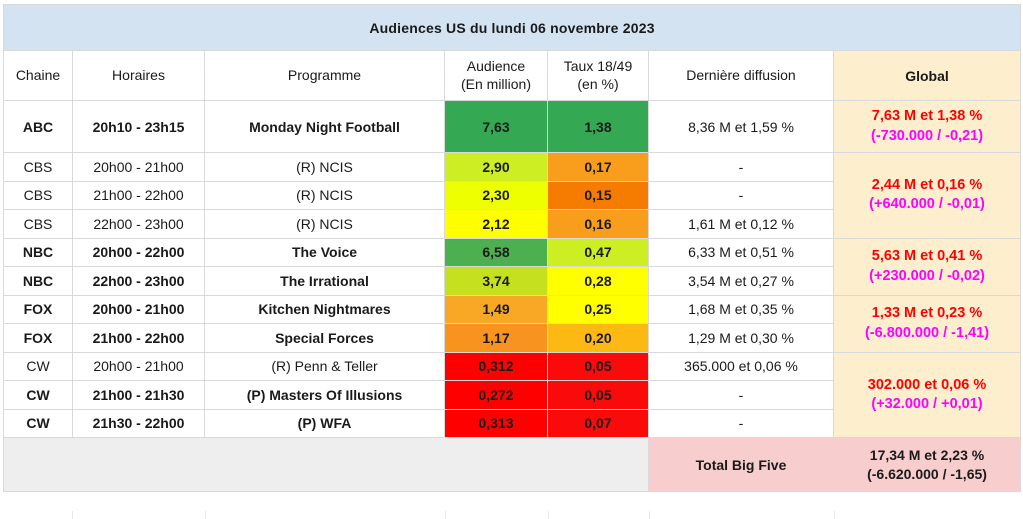 Image resolution: width=1023 pixels, height=519 pixels. What do you see at coordinates (496, 423) in the screenshot?
I see `cell-audience: 0,313` at bounding box center [496, 423].